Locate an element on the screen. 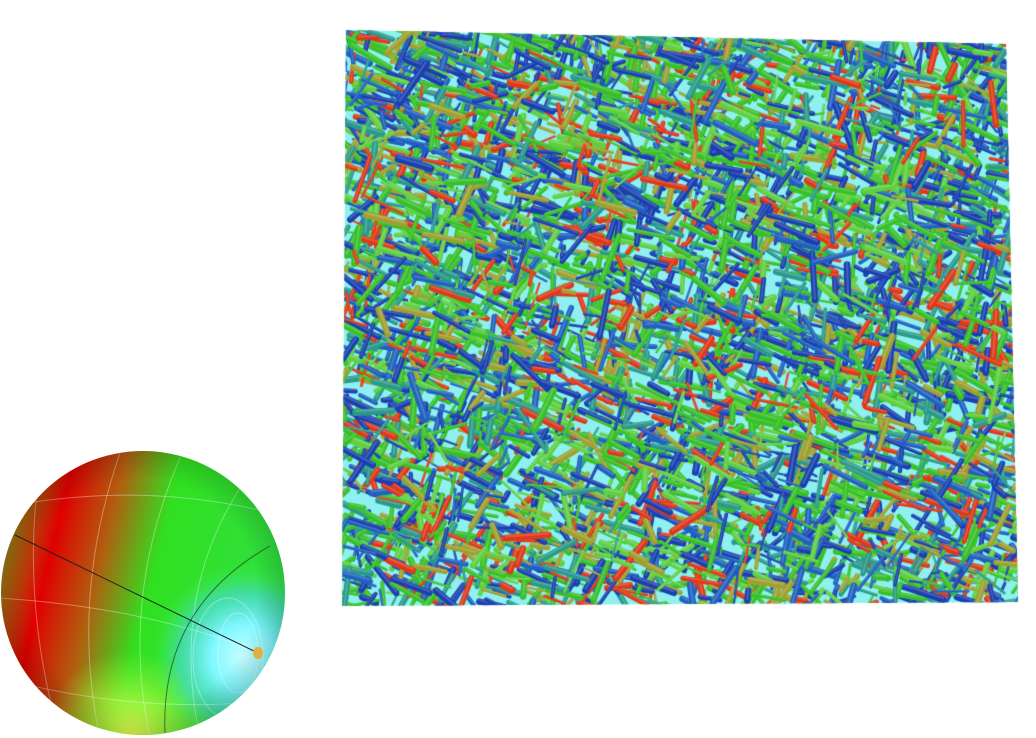 The image size is (1036, 738). orientation-sphere is located at coordinates (143, 593).